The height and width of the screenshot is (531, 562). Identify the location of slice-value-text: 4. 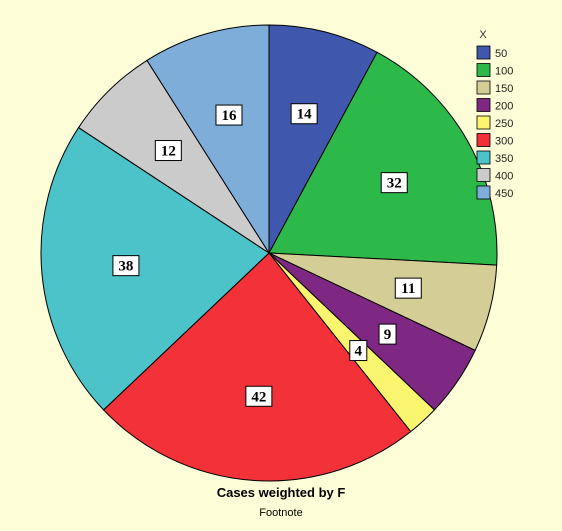
(359, 352).